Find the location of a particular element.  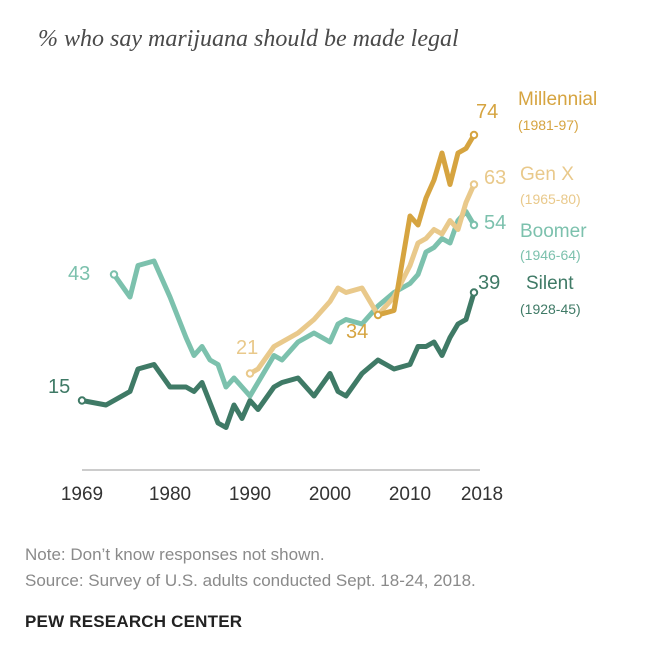

series-name-label-millennial: Millennial is located at coordinates (557, 99).